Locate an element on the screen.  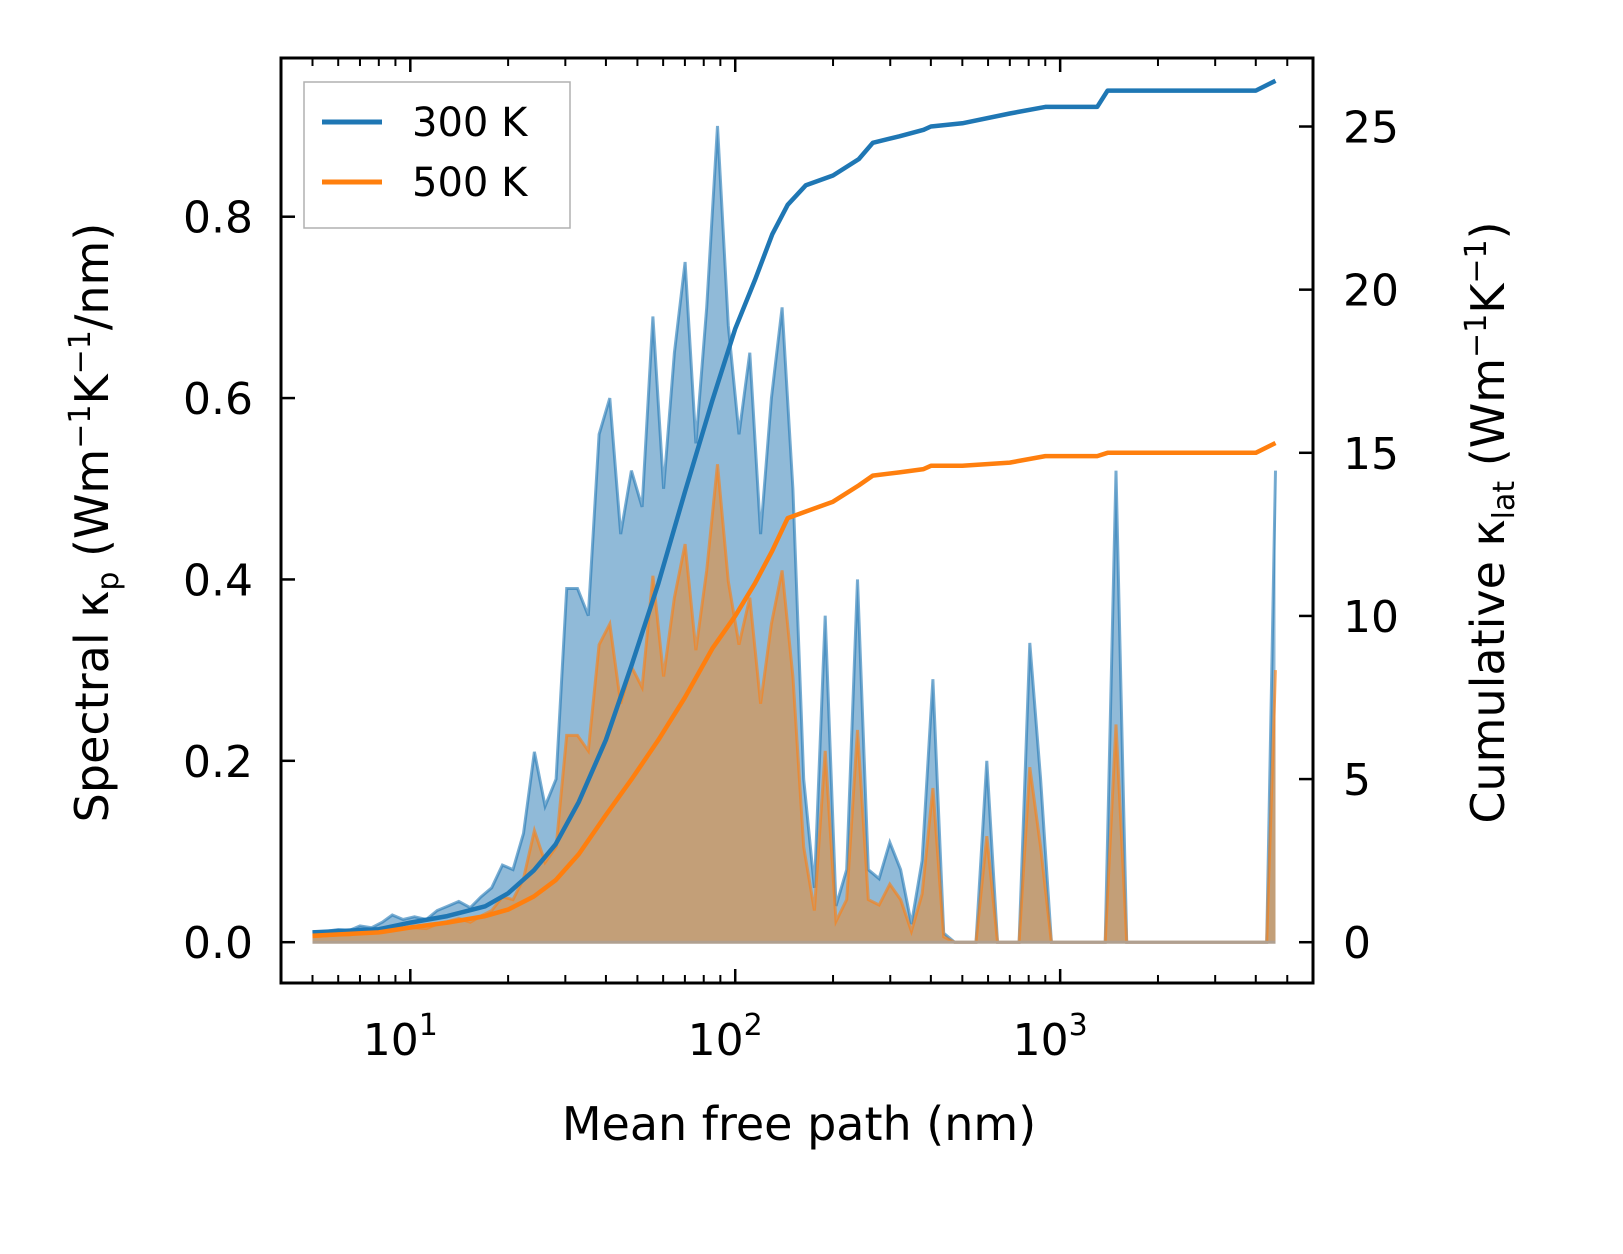
x-tick-label: 10³ is located at coordinates (1050, 1037).